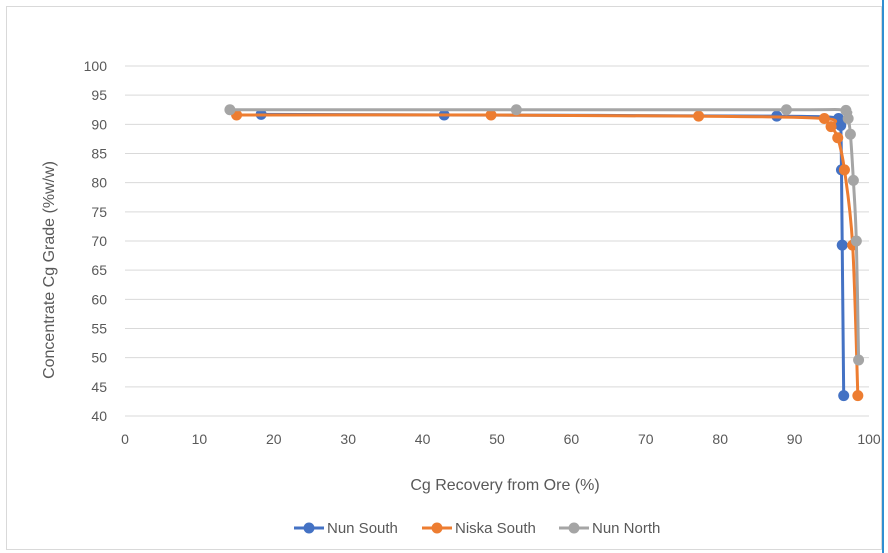  I want to click on x-tick-label: 100, so click(869, 439).